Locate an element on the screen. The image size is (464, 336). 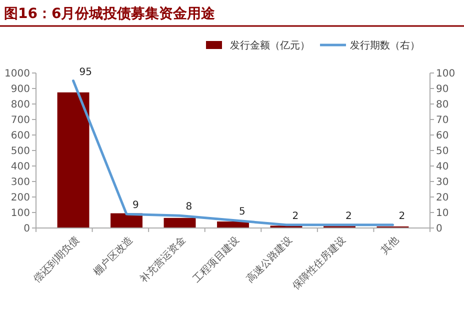
y2-tick-label: 30 is located at coordinates (442, 182).